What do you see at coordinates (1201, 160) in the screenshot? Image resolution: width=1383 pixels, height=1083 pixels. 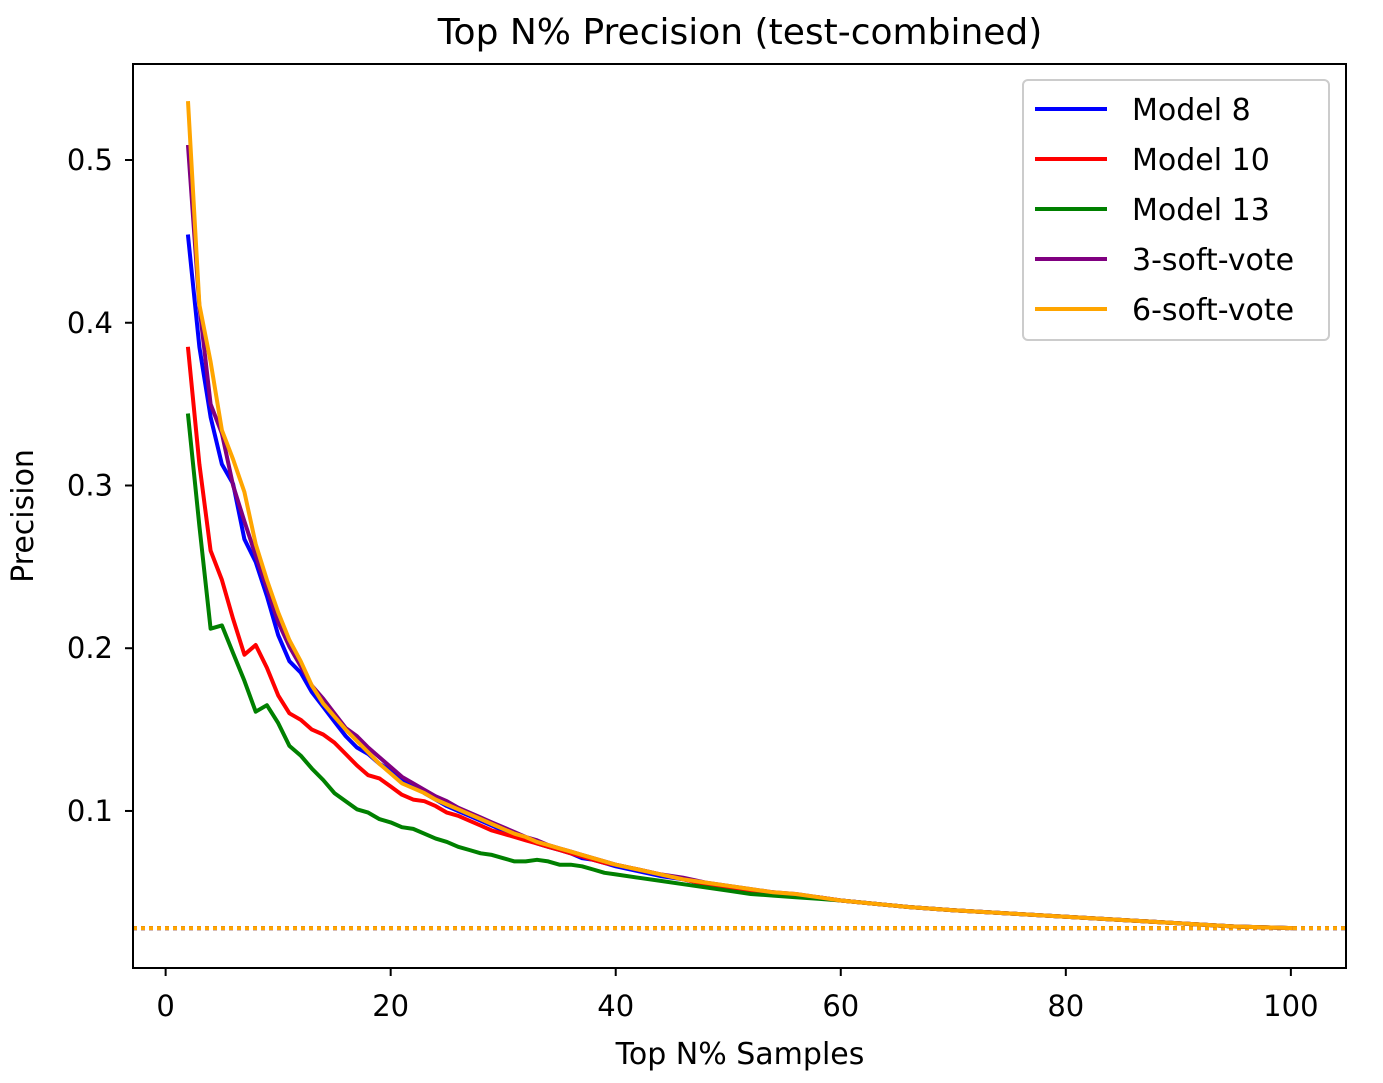 I see `legend-label: Model 10` at bounding box center [1201, 160].